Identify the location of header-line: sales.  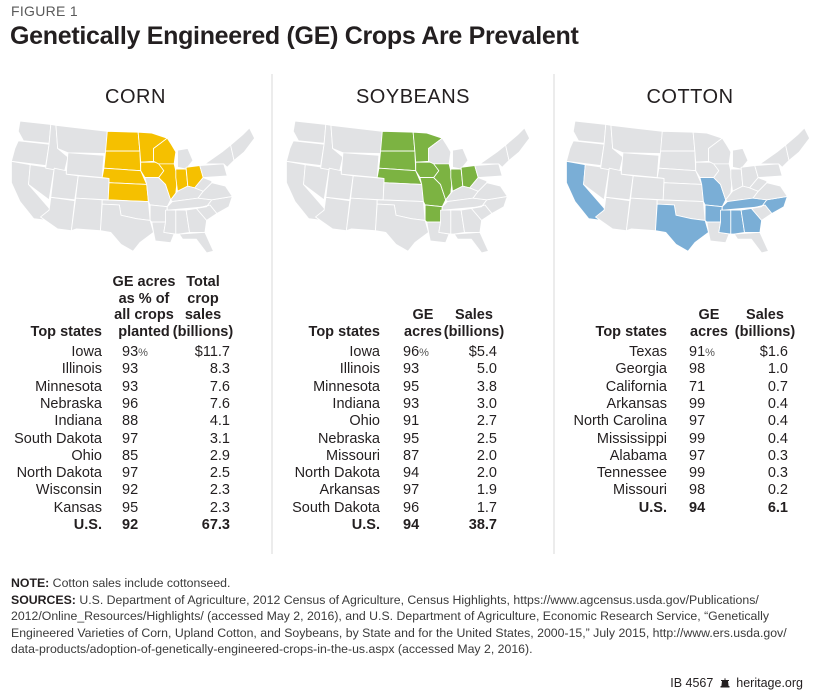
(203, 315).